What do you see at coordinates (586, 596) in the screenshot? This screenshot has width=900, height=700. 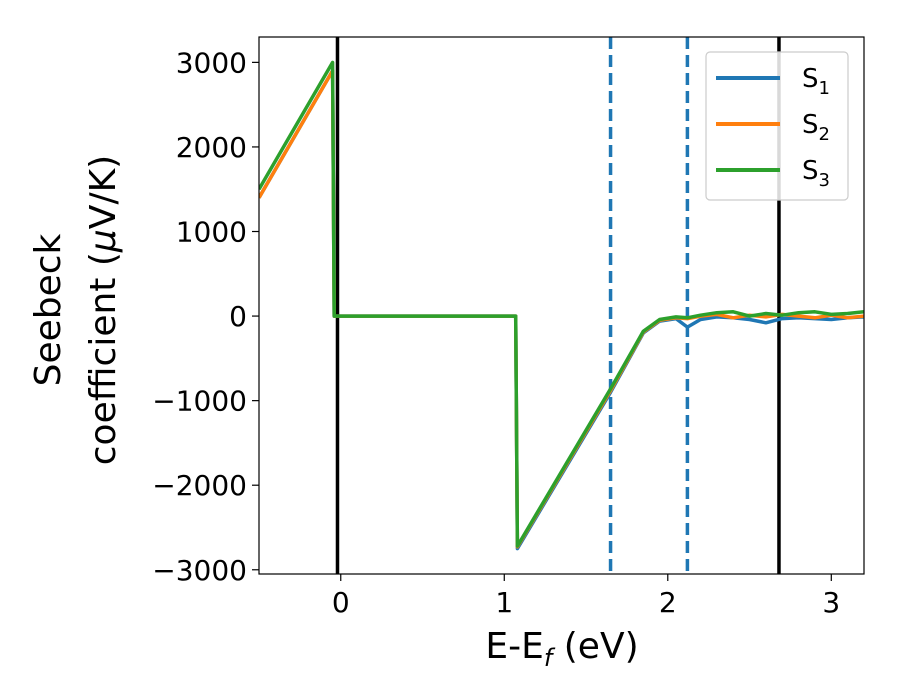 I see `x-axis: 0 1 2 3` at bounding box center [586, 596].